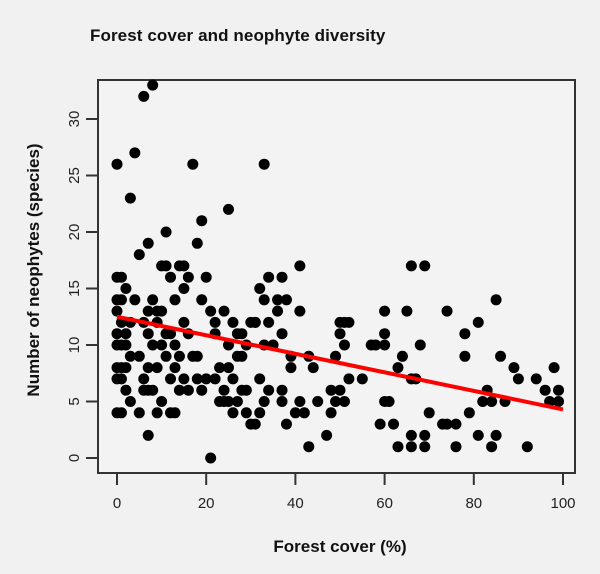  What do you see at coordinates (74, 232) in the screenshot?
I see `y-tick-label: 20` at bounding box center [74, 232].